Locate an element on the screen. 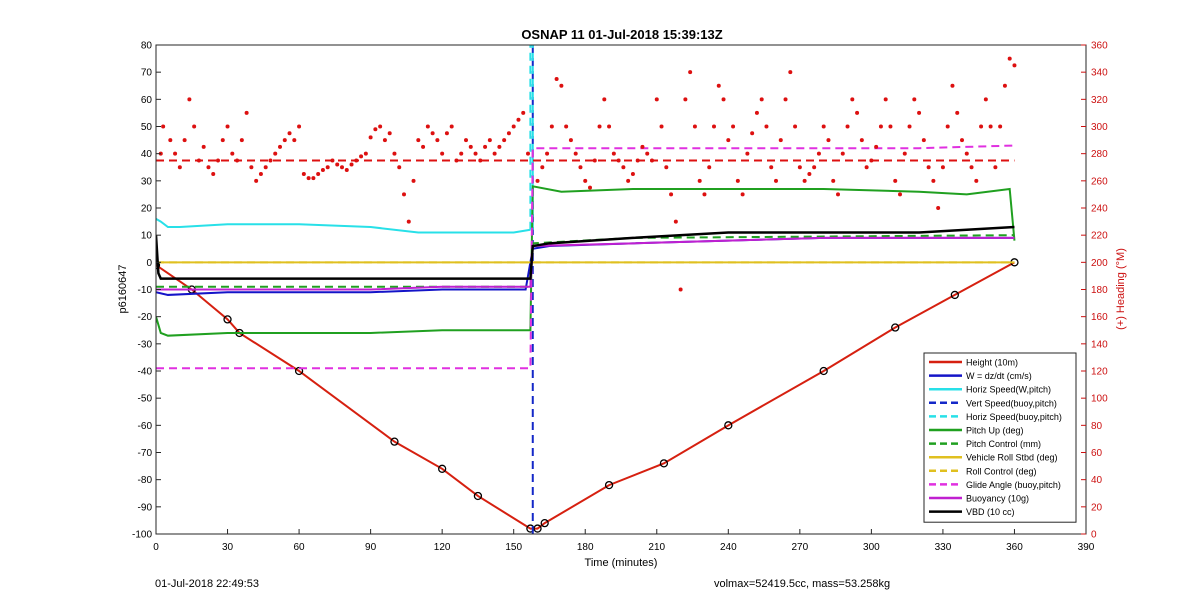 This screenshot has width=1200, height=601. y-right-tick-label: 40 is located at coordinates (1097, 480).